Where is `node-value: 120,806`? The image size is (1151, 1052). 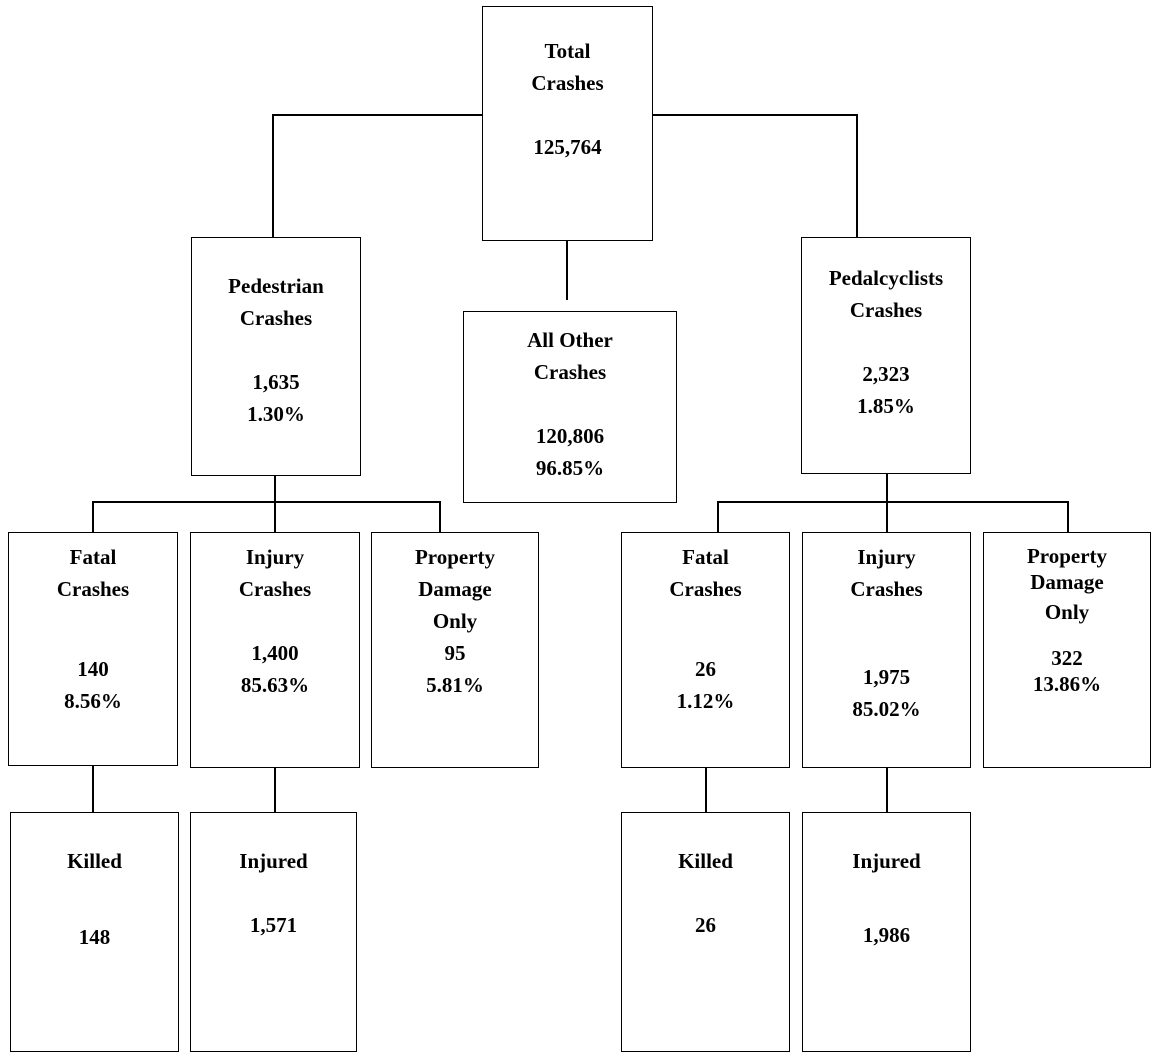
node-value: 120,806 is located at coordinates (570, 436).